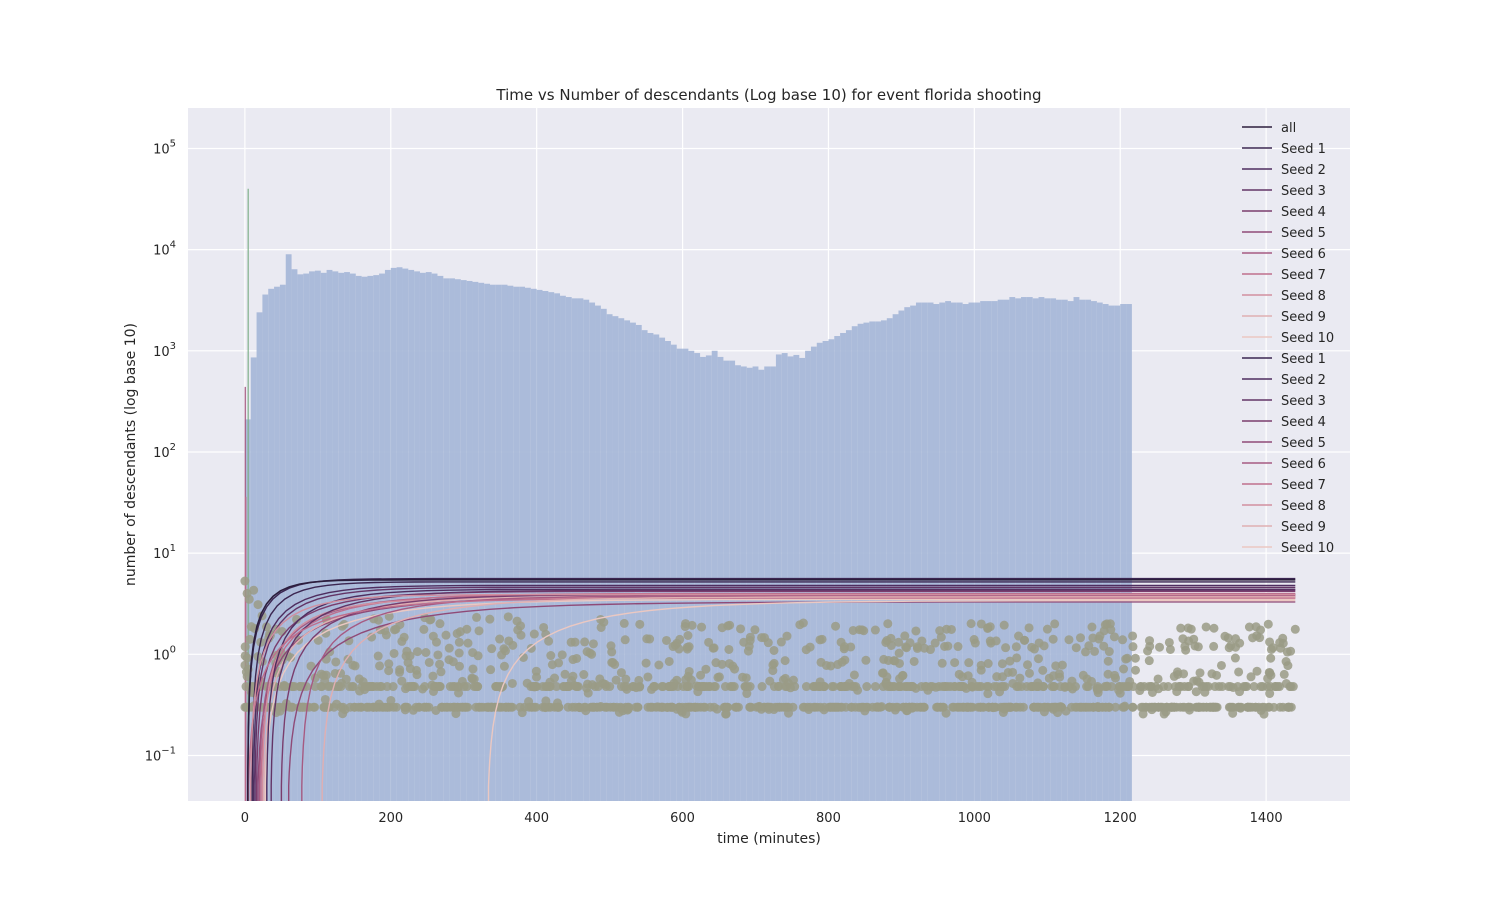 This screenshot has height=900, width=1500. Describe the element at coordinates (1303, 464) in the screenshot. I see `legend-label: Seed 6` at that location.